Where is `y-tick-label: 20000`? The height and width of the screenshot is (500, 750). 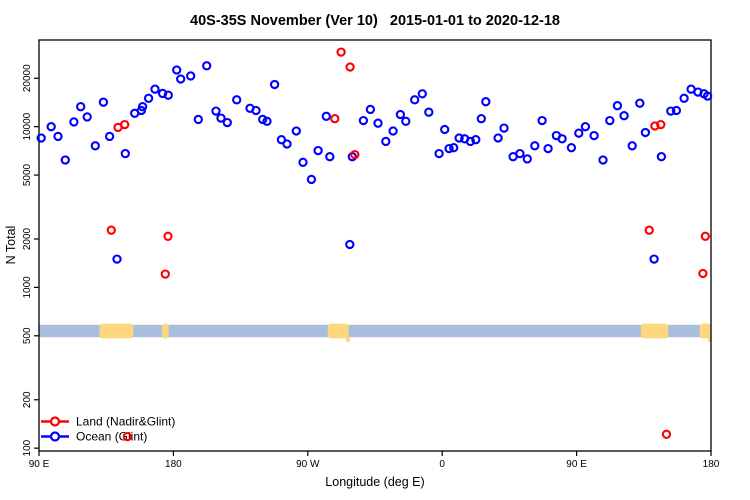
y-tick-label: 20000 is located at coordinates (27, 78).